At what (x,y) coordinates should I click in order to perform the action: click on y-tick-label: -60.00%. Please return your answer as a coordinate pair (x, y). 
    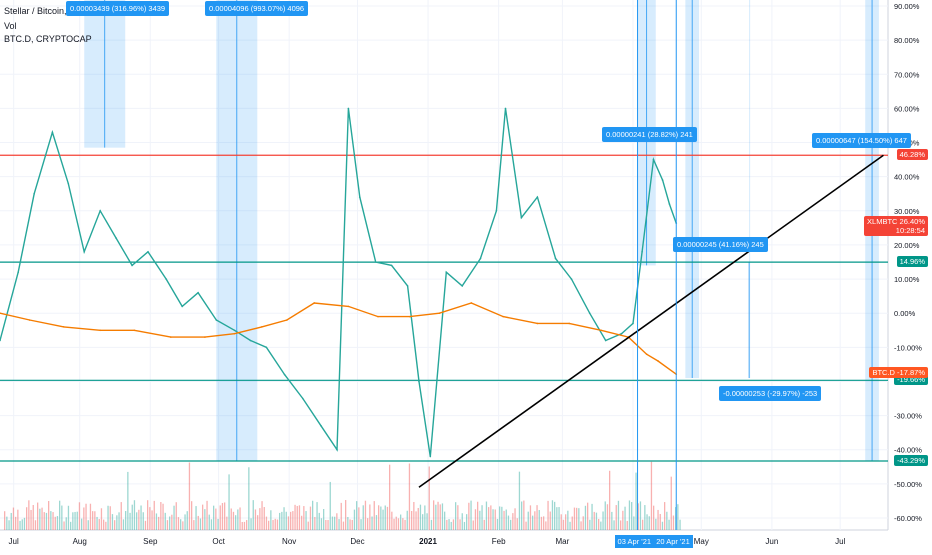
    Looking at the image, I should click on (908, 518).